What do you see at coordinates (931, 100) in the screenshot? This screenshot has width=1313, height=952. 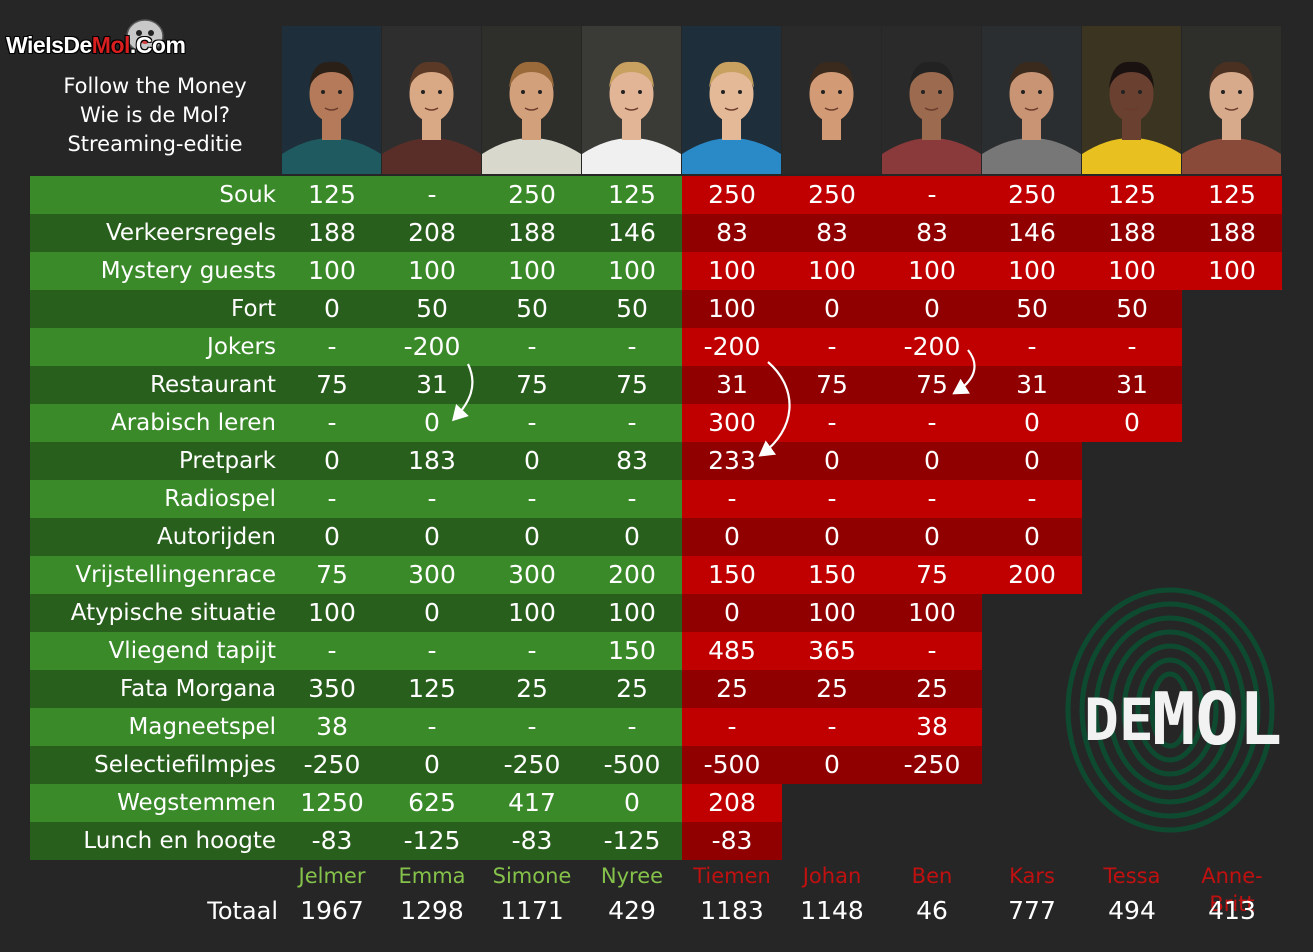 I see `contestant-photo-ben` at bounding box center [931, 100].